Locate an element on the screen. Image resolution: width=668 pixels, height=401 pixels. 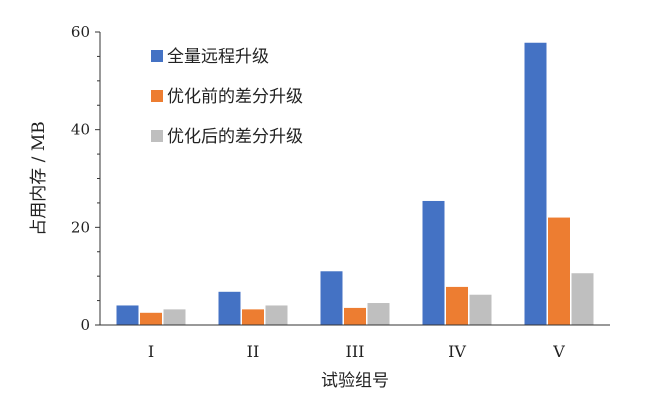
x-tick-label: II is located at coordinates (253, 351).